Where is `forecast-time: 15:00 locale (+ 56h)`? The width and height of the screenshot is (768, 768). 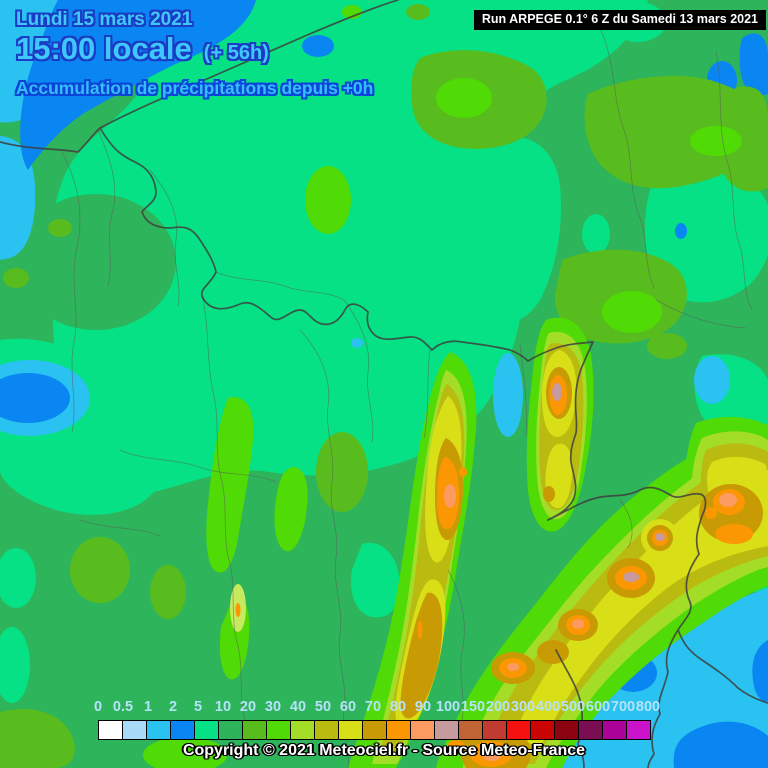 forecast-time: 15:00 locale (+ 56h) is located at coordinates (194, 48).